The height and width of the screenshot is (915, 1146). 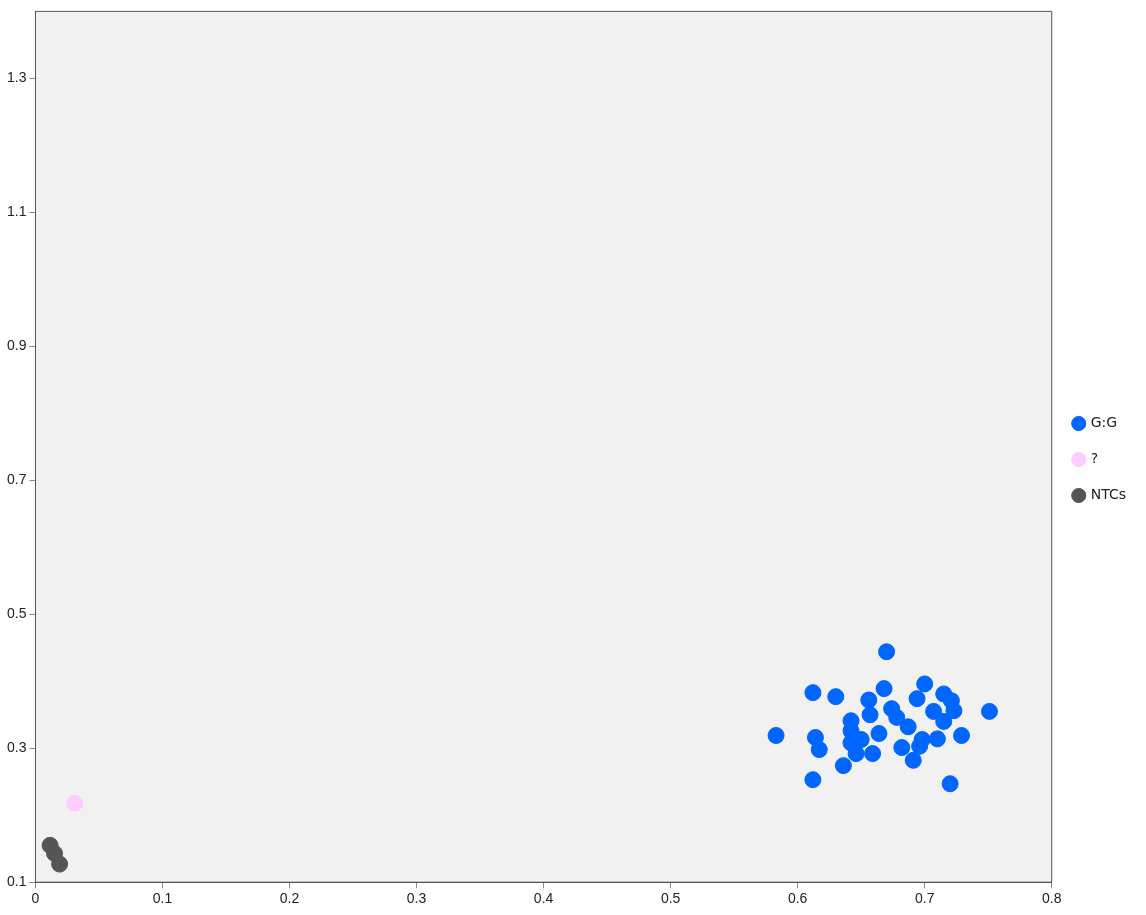 I want to click on y-tick-label: 0.1, so click(x=16, y=881).